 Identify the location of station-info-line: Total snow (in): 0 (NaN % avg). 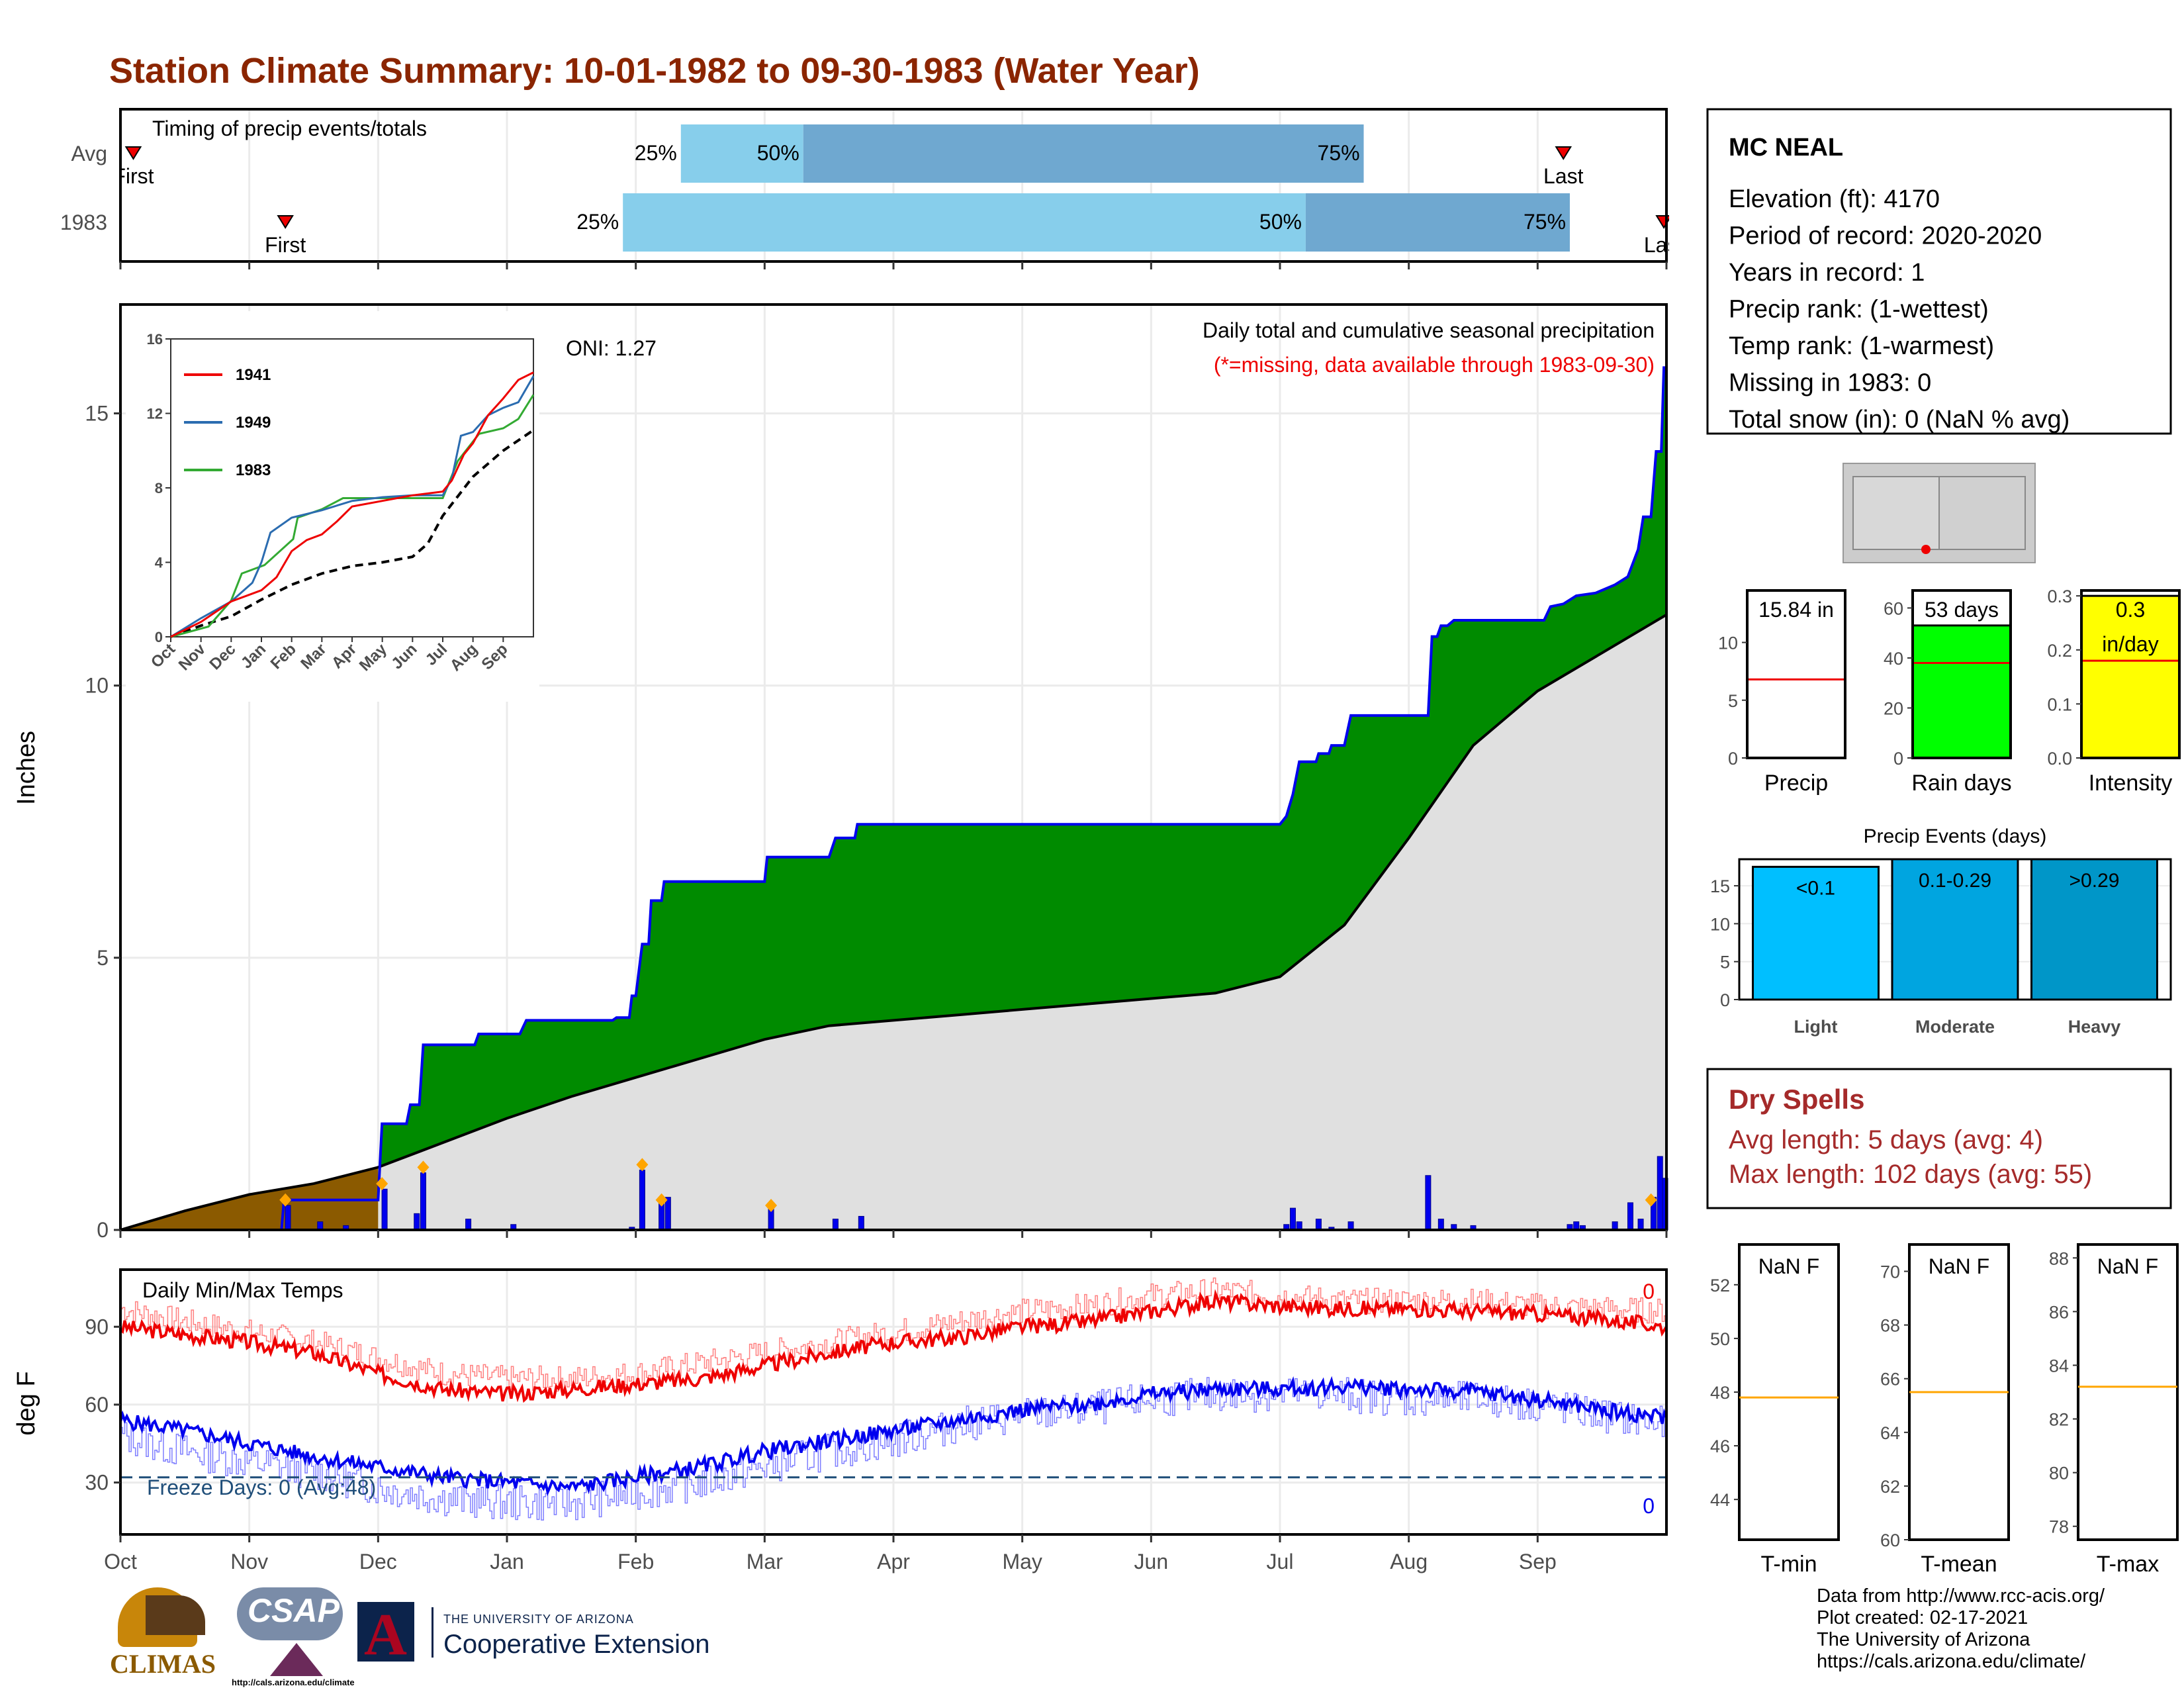
(1900, 420).